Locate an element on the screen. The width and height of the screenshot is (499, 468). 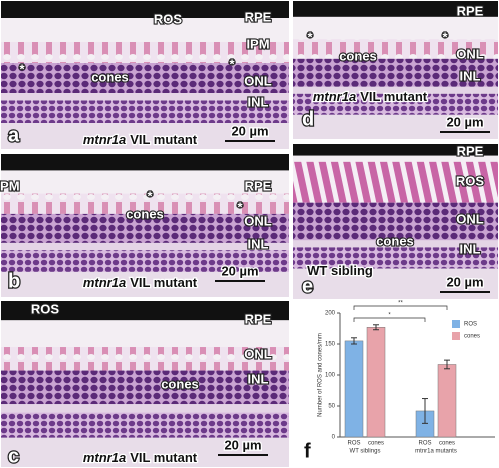
category-label: mtnr1a mutants is located at coordinates (436, 452).